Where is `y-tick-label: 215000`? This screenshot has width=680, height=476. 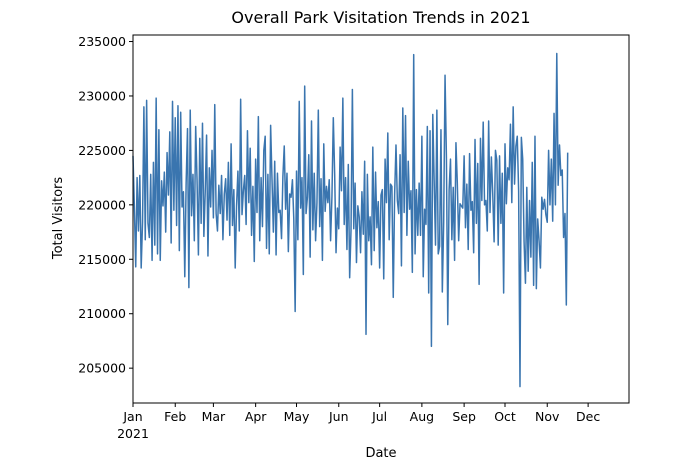 y-tick-label: 215000 is located at coordinates (102, 259).